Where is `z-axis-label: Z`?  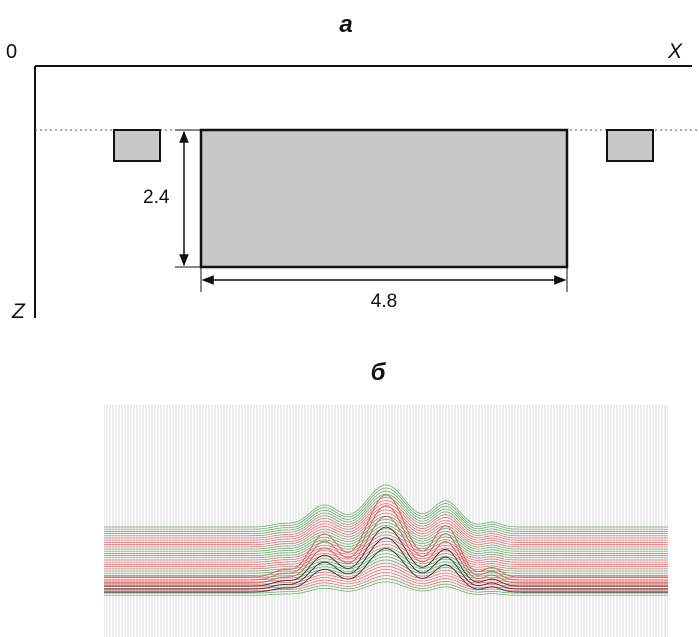
z-axis-label: Z is located at coordinates (18, 311).